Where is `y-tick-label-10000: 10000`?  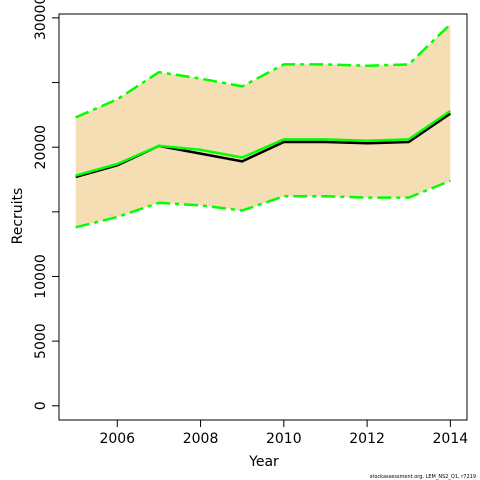 y-tick-label-10000: 10000 is located at coordinates (41, 276).